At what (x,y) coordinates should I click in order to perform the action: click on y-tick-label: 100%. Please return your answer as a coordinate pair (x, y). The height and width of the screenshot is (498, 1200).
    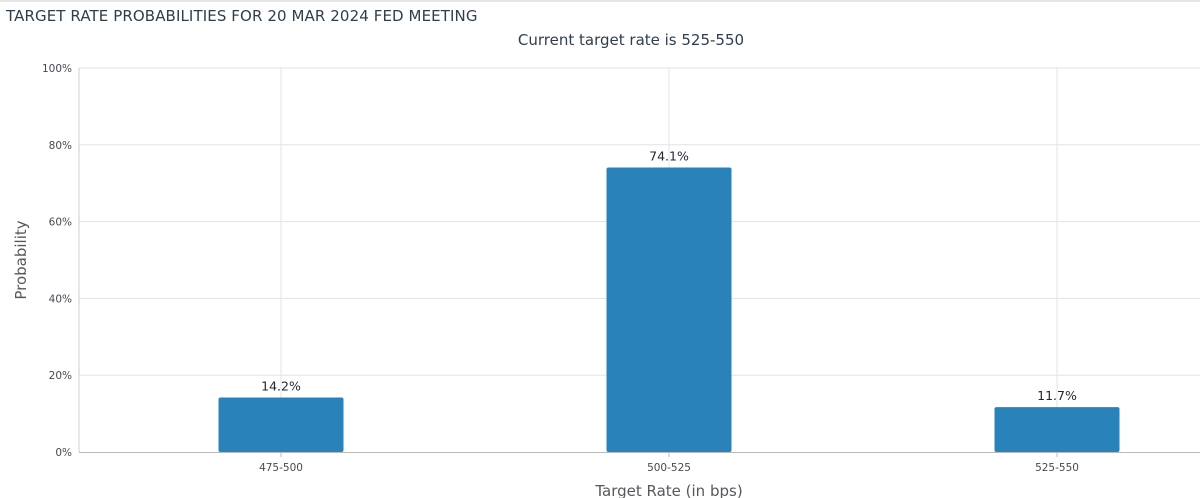
    Looking at the image, I should click on (57, 69).